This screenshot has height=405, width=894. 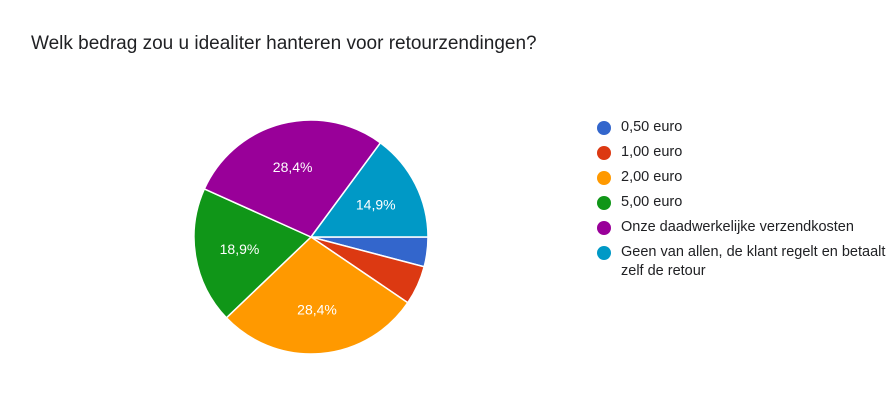 What do you see at coordinates (652, 202) in the screenshot?
I see `legend-label: 5,00 euro` at bounding box center [652, 202].